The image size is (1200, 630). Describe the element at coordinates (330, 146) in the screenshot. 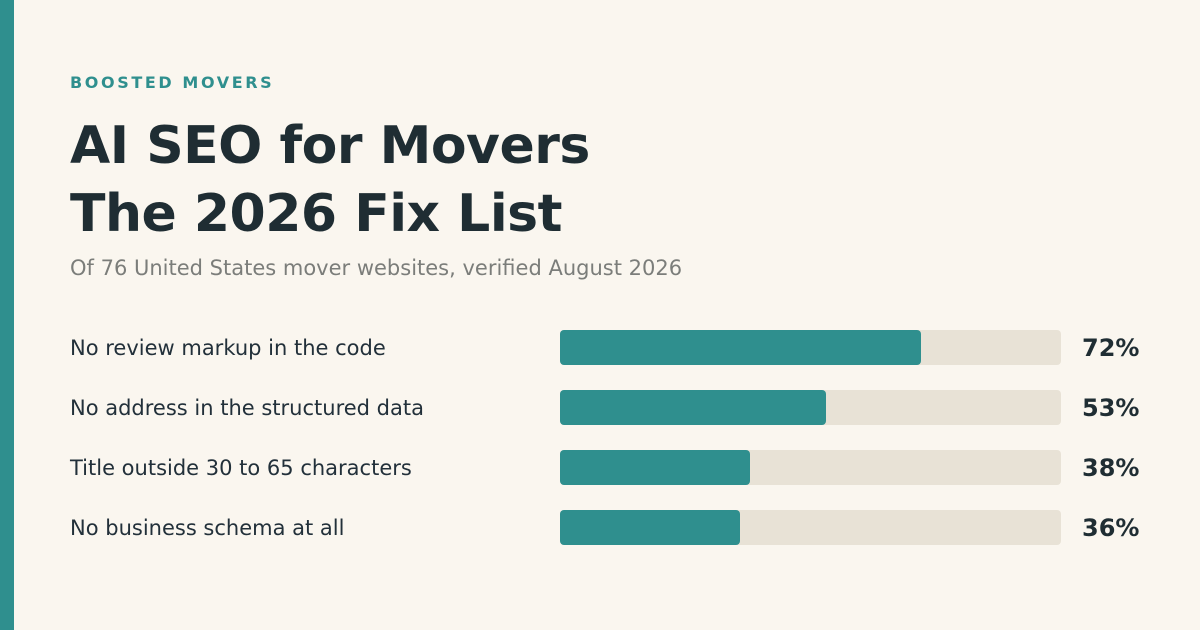

I see `title-line-1: AI SEO for Movers` at that location.